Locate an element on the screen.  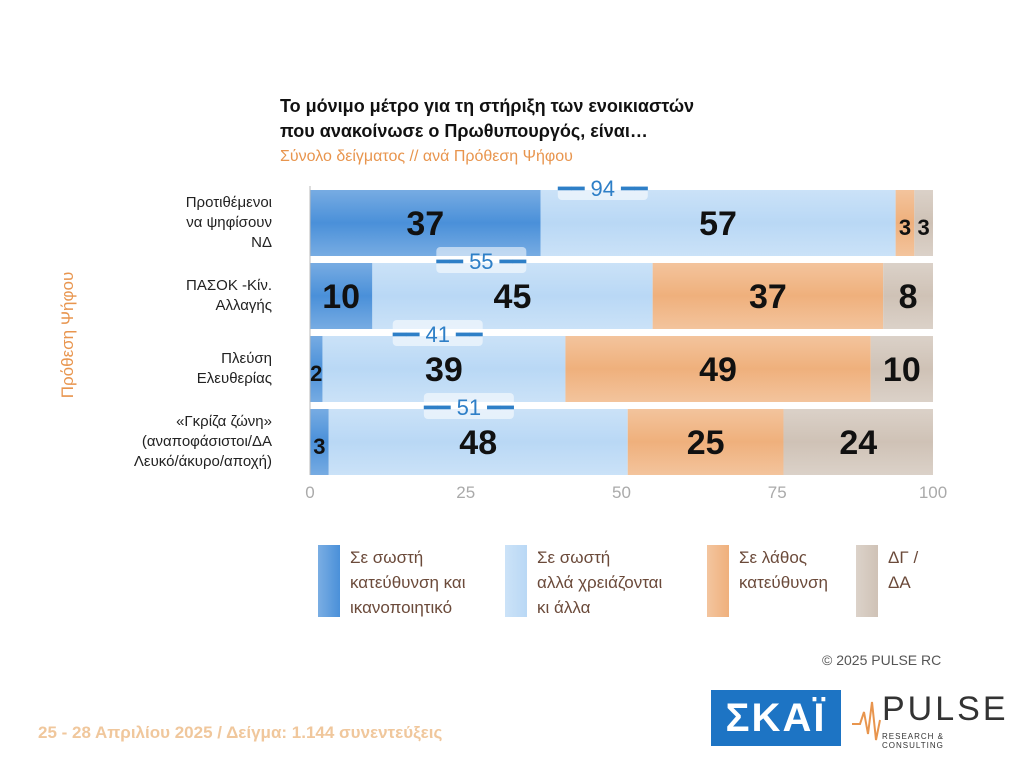
total-label: ━━ 55 ━━ is located at coordinates (480, 261).